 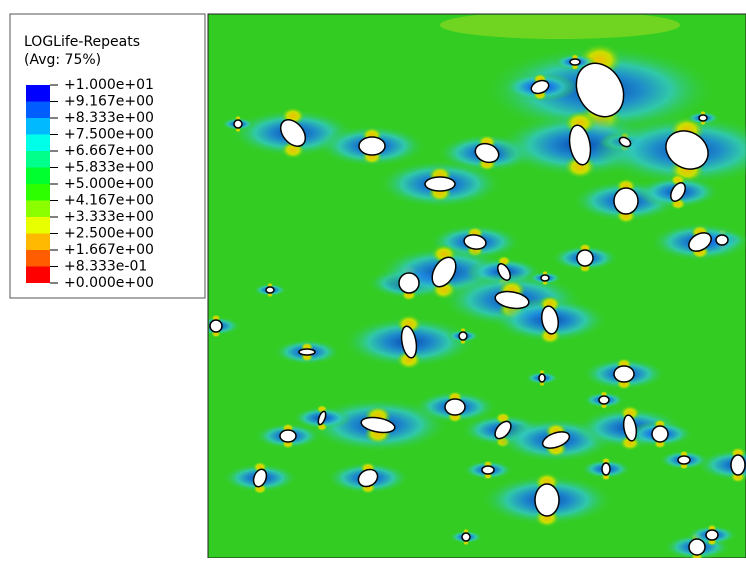 I want to click on legend-title: LOGLife-Repeats, so click(x=82, y=42).